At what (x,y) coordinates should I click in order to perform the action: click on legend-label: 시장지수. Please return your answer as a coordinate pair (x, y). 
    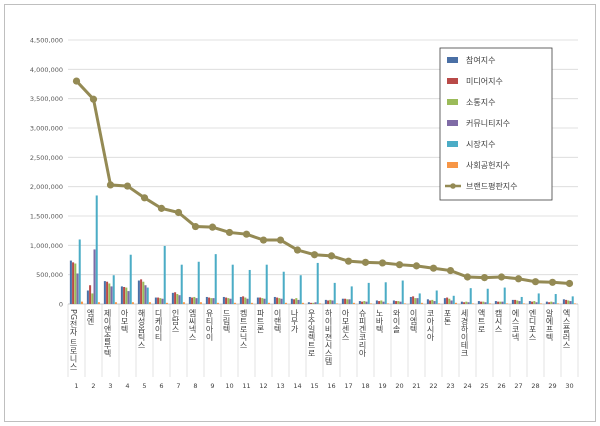
    Looking at the image, I should click on (480, 144).